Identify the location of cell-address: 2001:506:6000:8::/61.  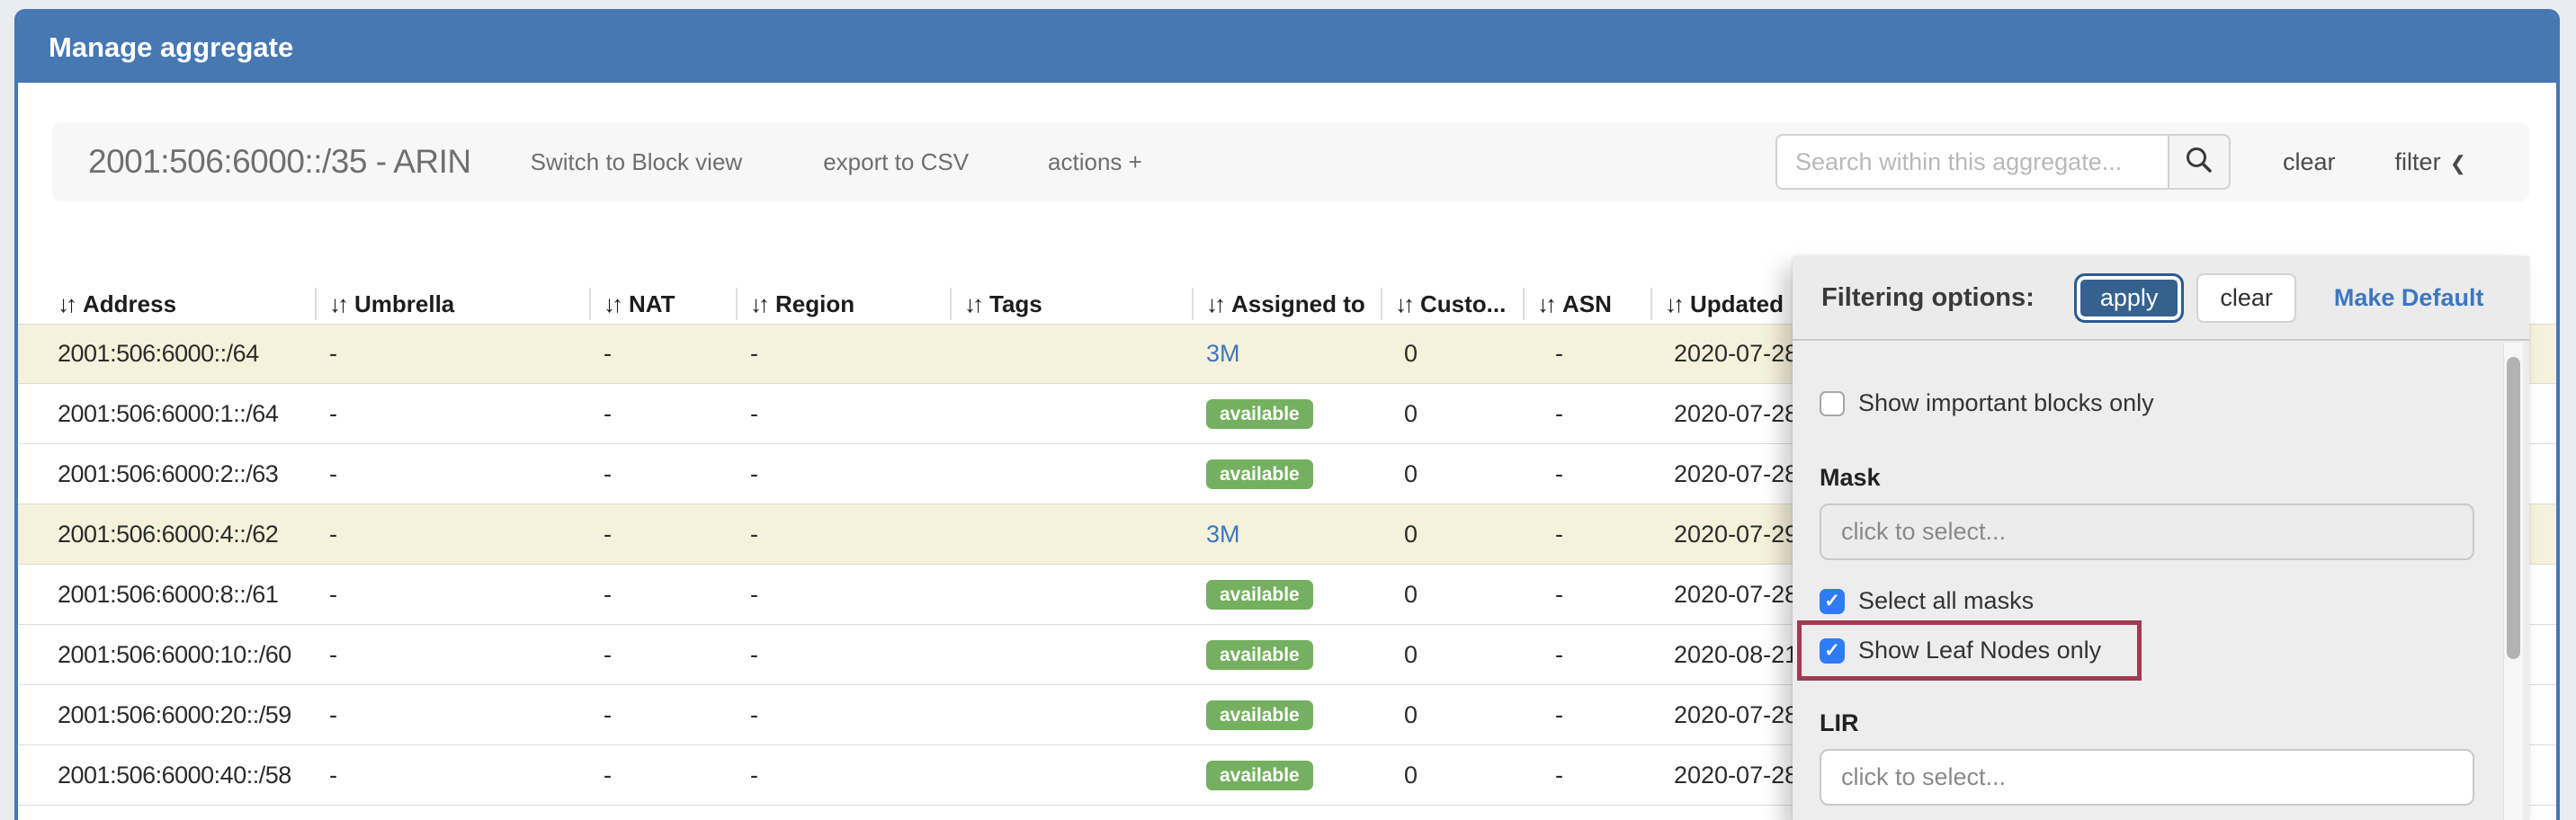
(168, 594).